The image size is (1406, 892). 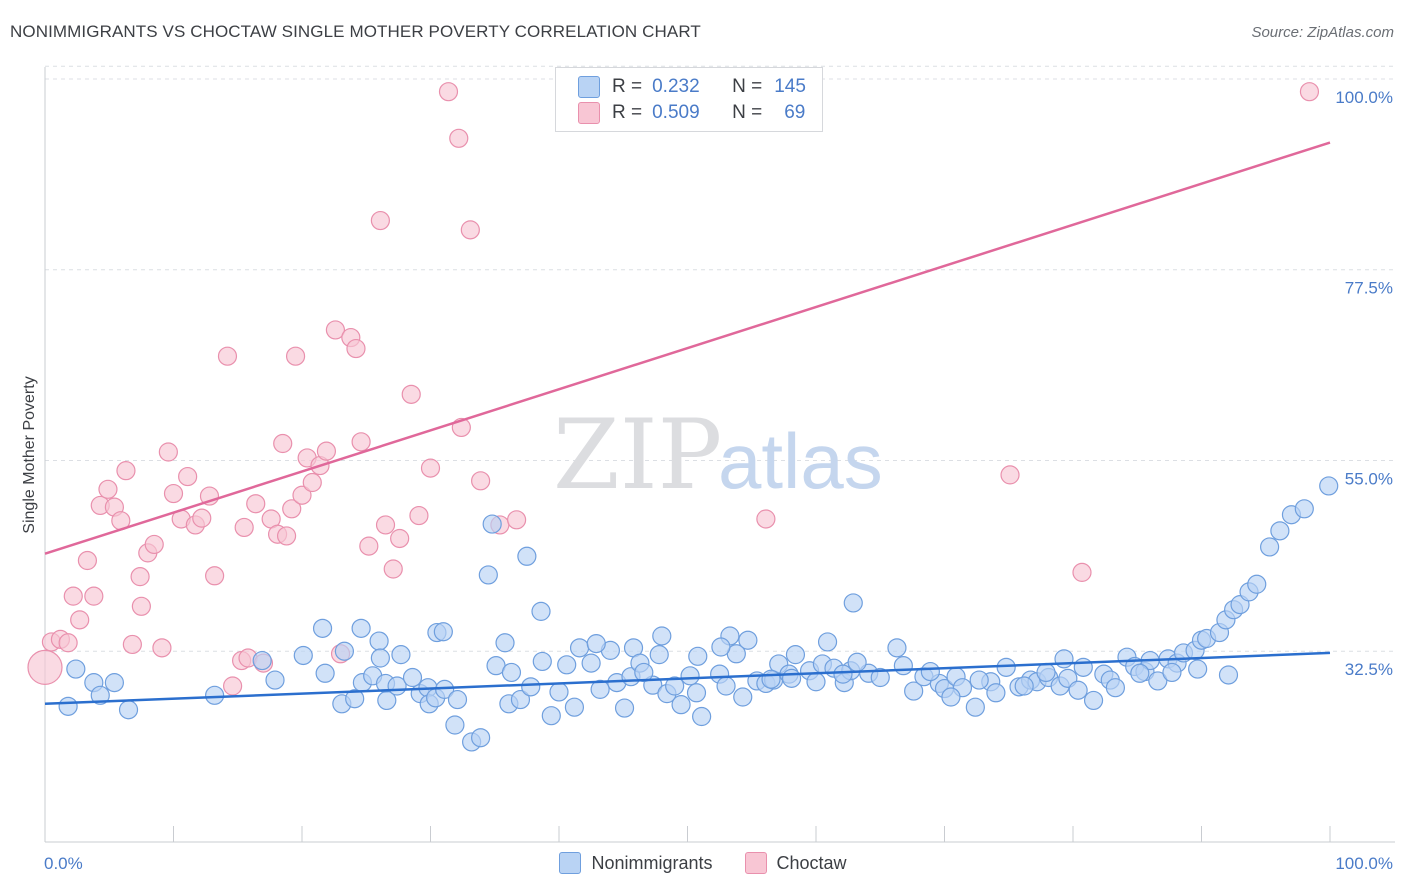 What do you see at coordinates (1369, 288) in the screenshot?
I see `y-tick-label: 77.5%` at bounding box center [1369, 288].